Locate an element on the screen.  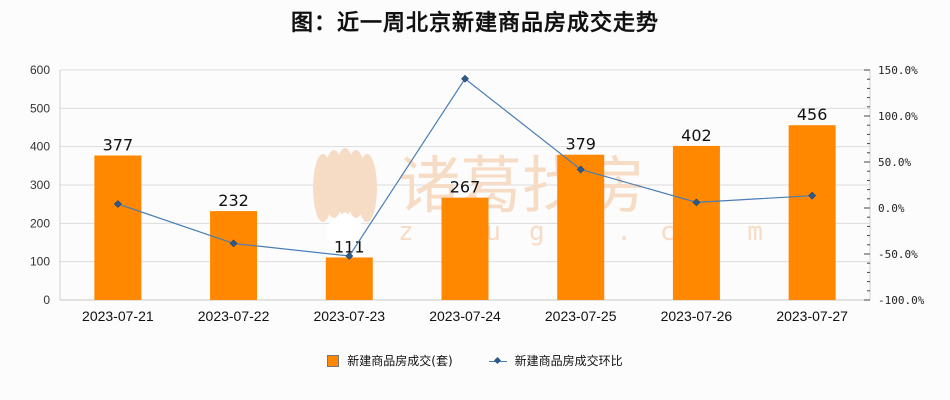
legend-item-bar: 新建商品房成交(套) is located at coordinates (390, 360).